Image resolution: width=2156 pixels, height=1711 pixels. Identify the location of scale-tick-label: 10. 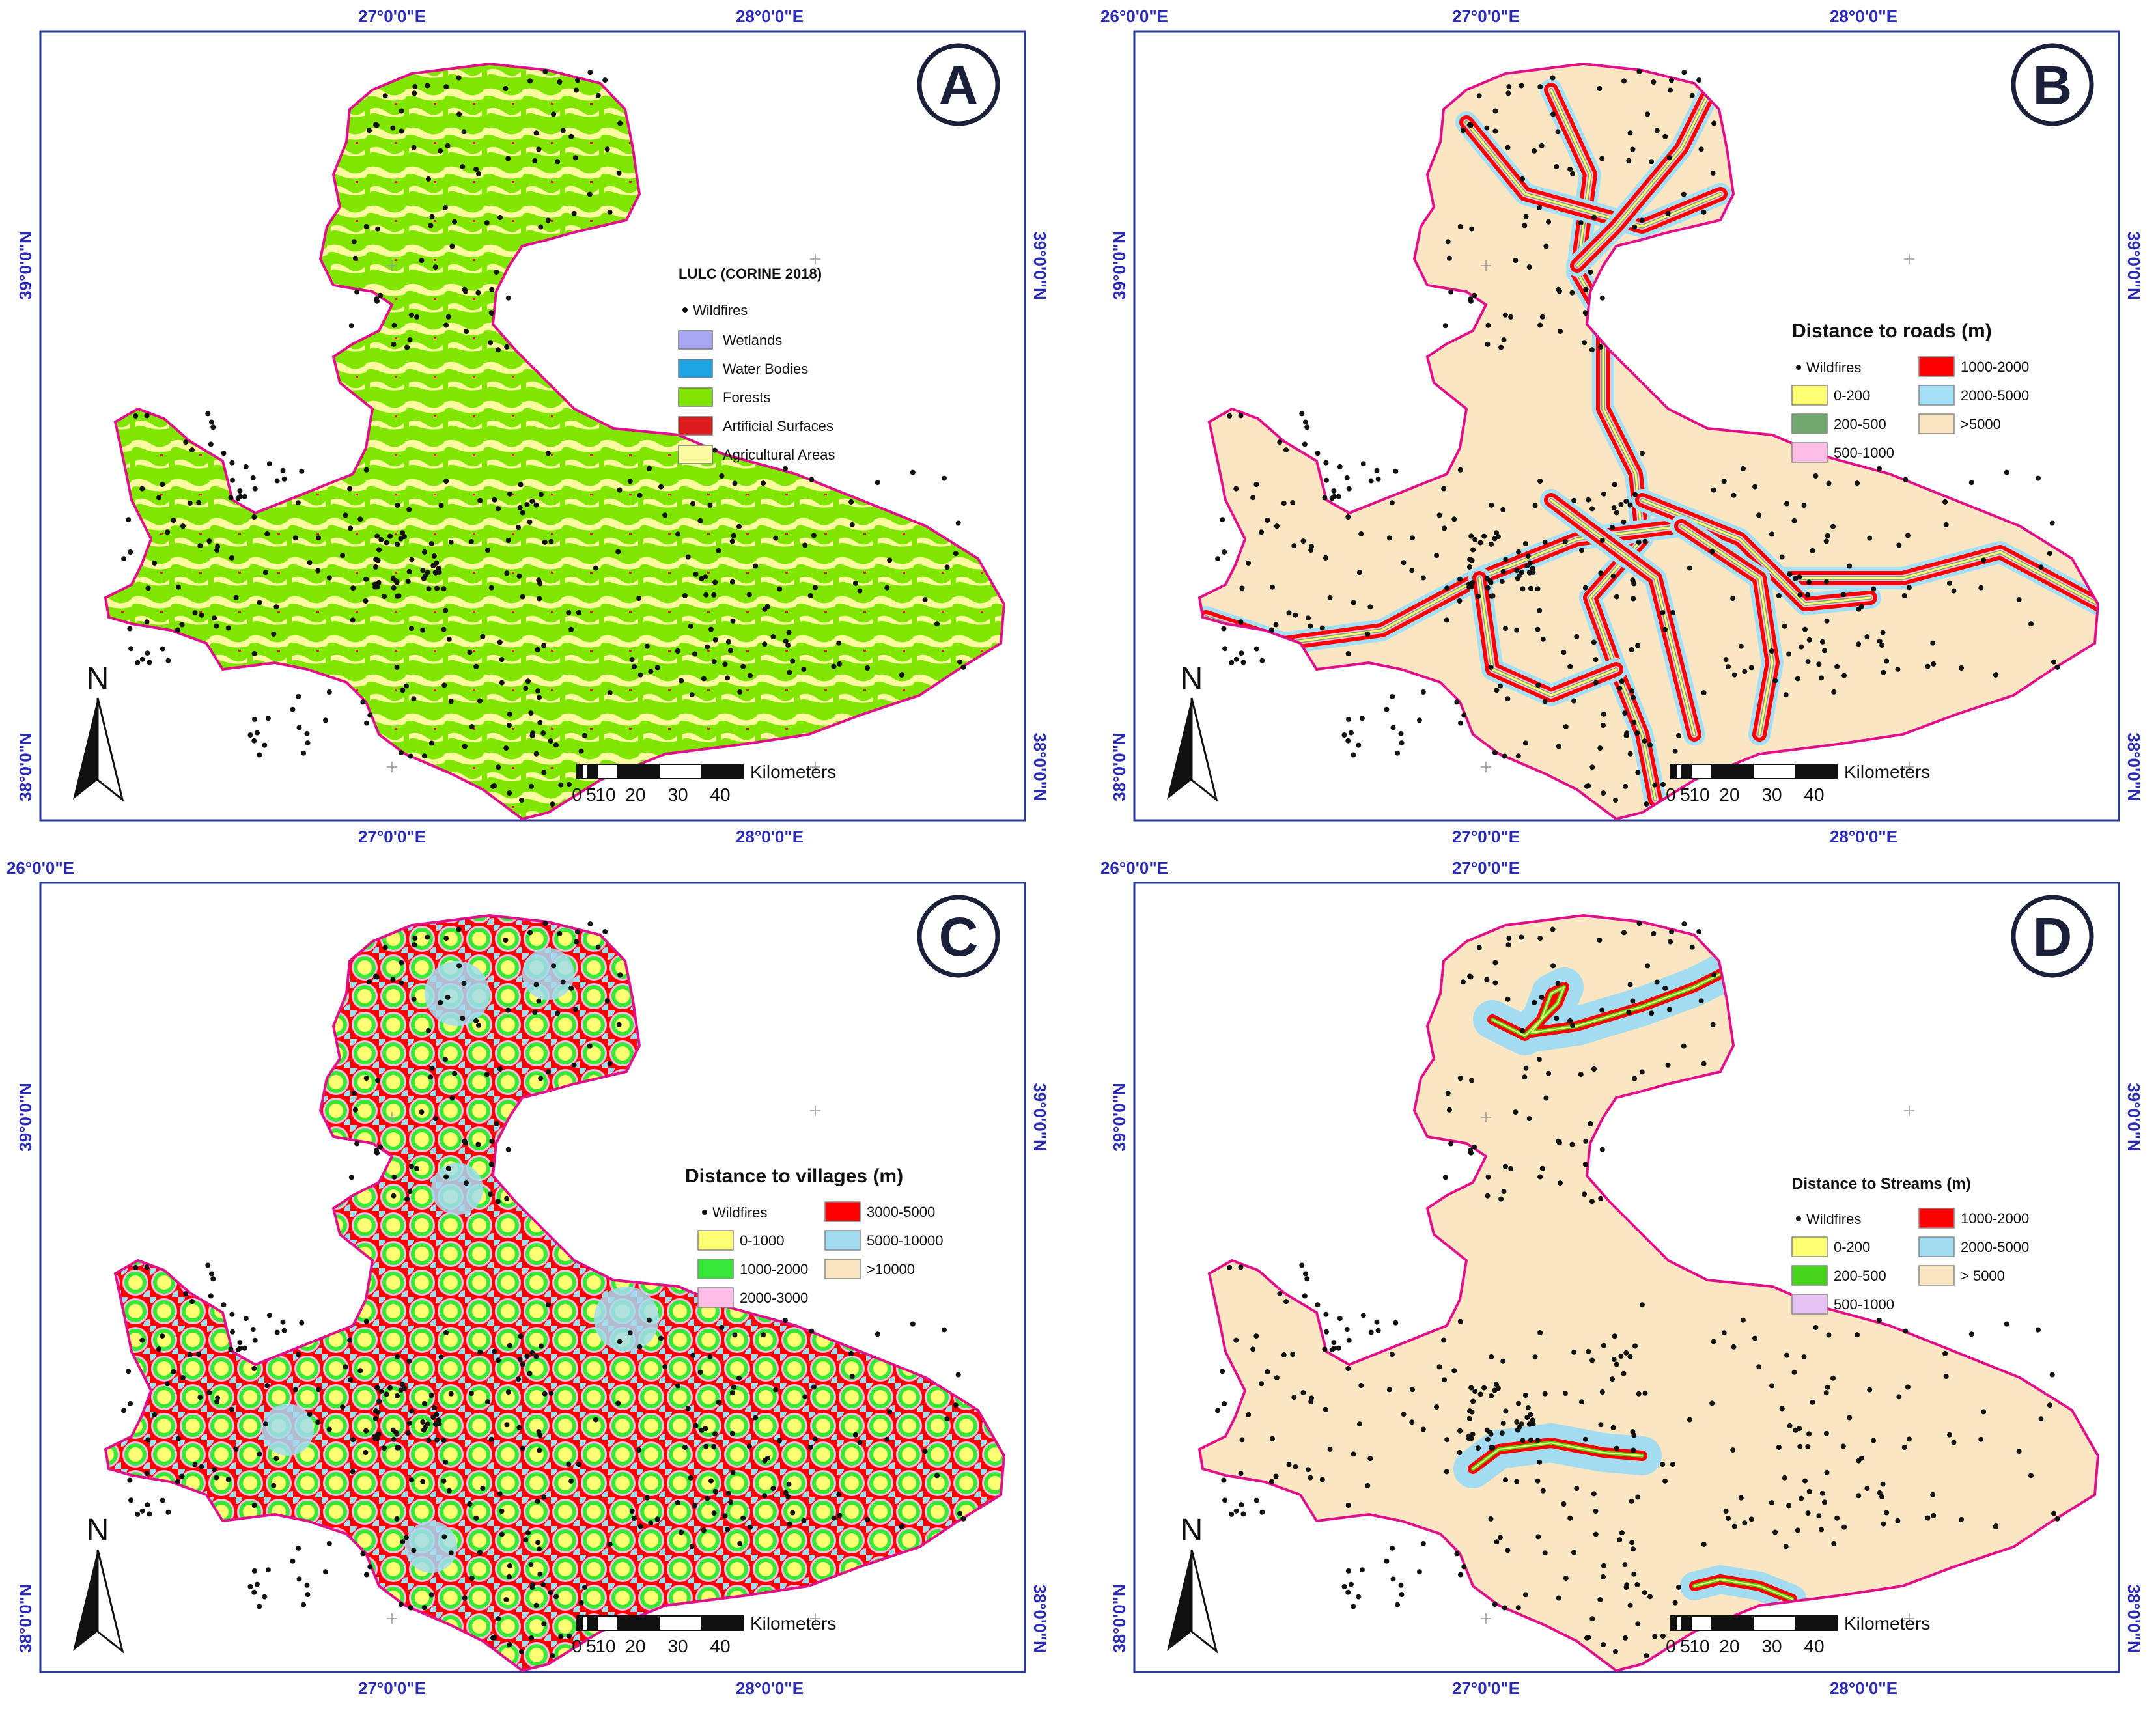
(605, 1646).